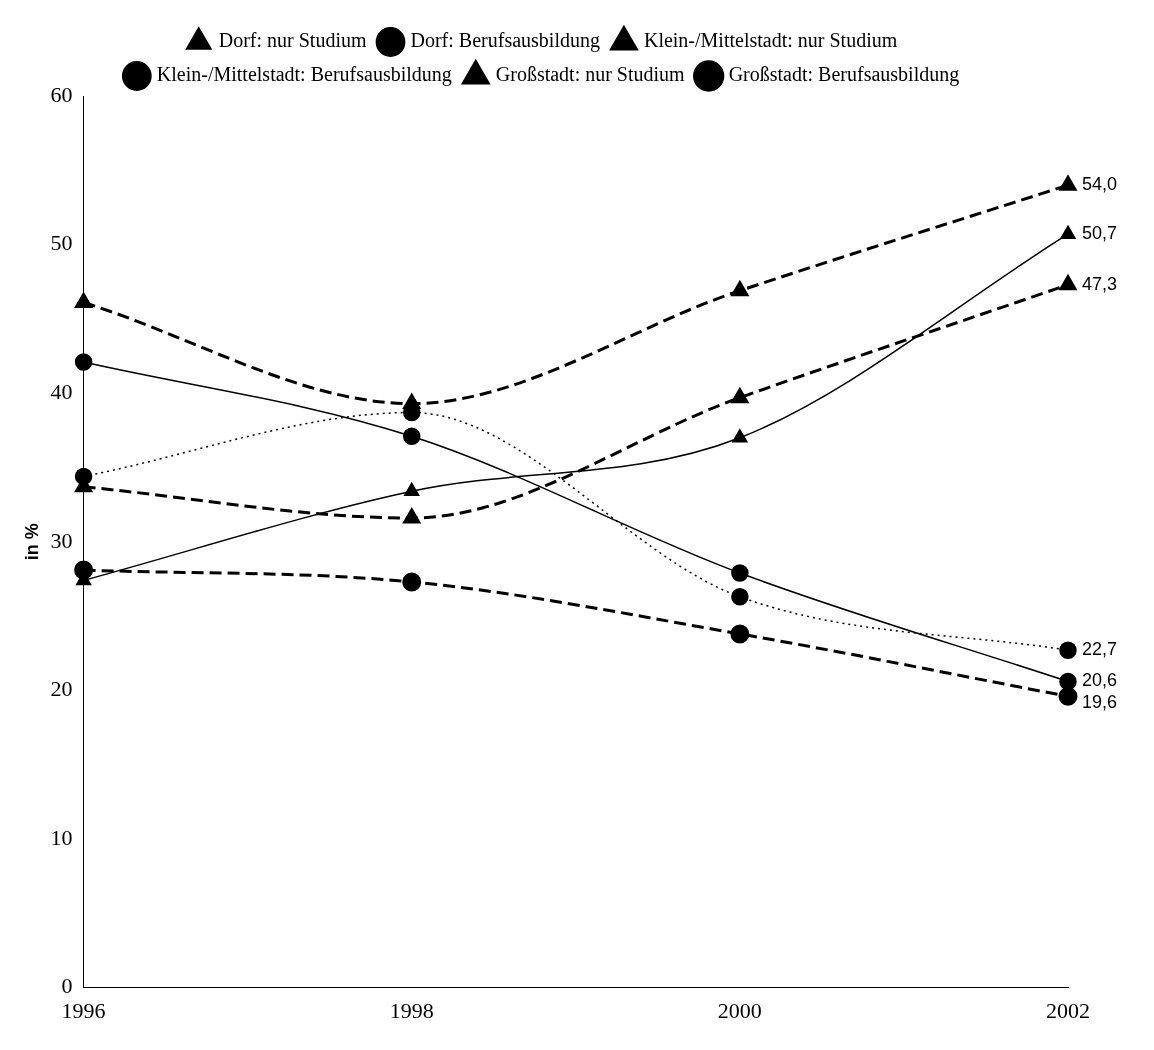 Image resolution: width=1154 pixels, height=1050 pixels. What do you see at coordinates (844, 75) in the screenshot?
I see `legend-label: Großstadt: Berufsausbildung` at bounding box center [844, 75].